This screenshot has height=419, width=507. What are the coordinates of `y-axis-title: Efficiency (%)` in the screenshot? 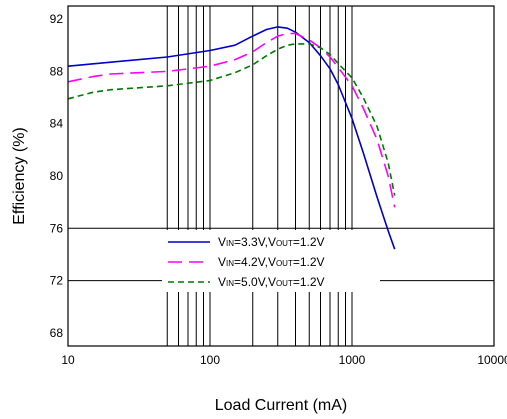 It's located at (19, 176).